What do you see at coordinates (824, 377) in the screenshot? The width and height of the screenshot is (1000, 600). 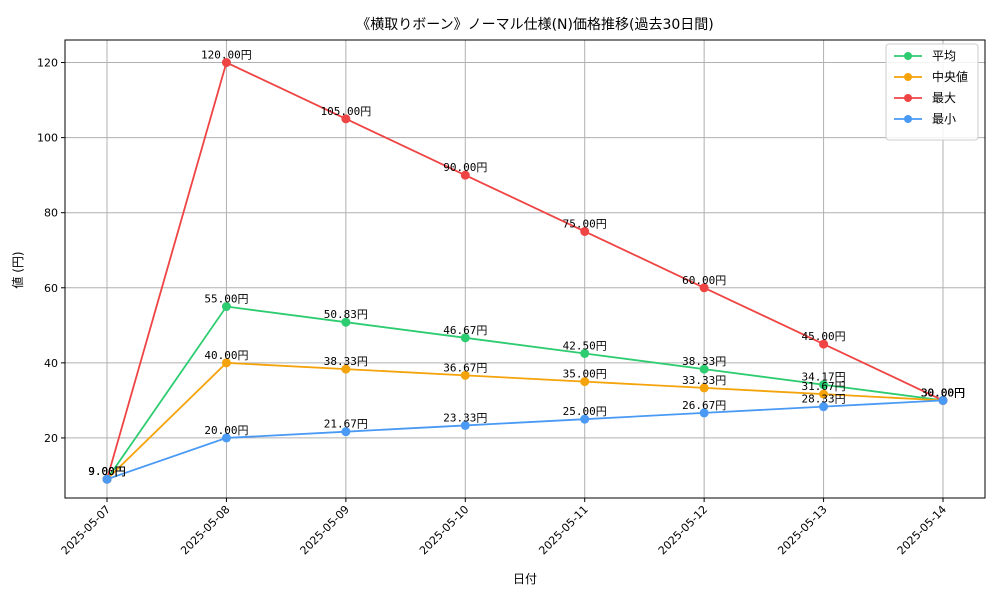 I see `data-label: 34.17円` at bounding box center [824, 377].